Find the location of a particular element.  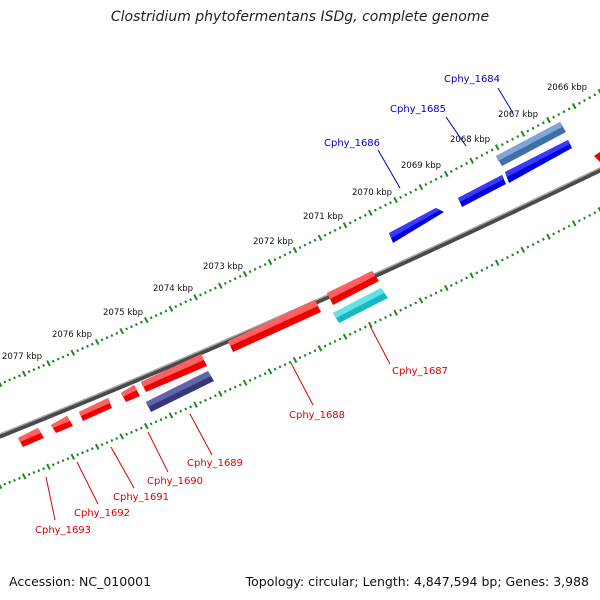

gene-cphy-1687-red is located at coordinates (353, 288).